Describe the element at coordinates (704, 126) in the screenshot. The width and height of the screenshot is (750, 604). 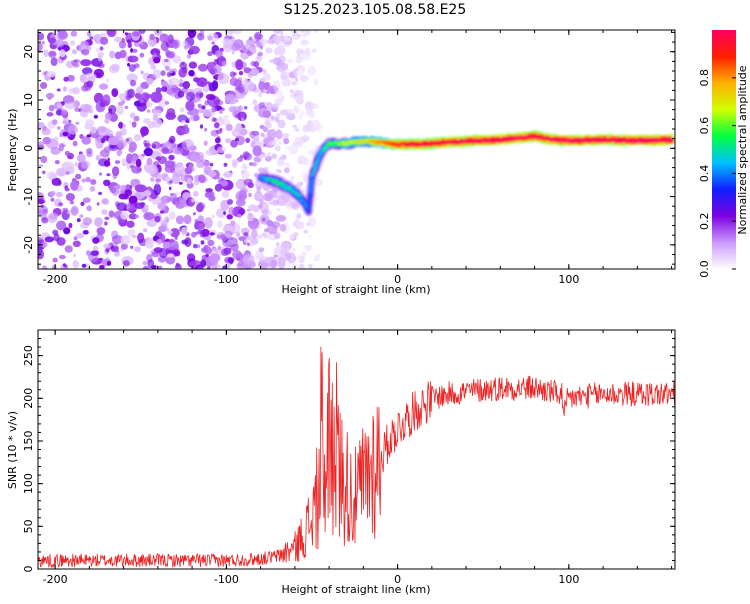
I see `colorbar-tick-label: 0.6` at that location.